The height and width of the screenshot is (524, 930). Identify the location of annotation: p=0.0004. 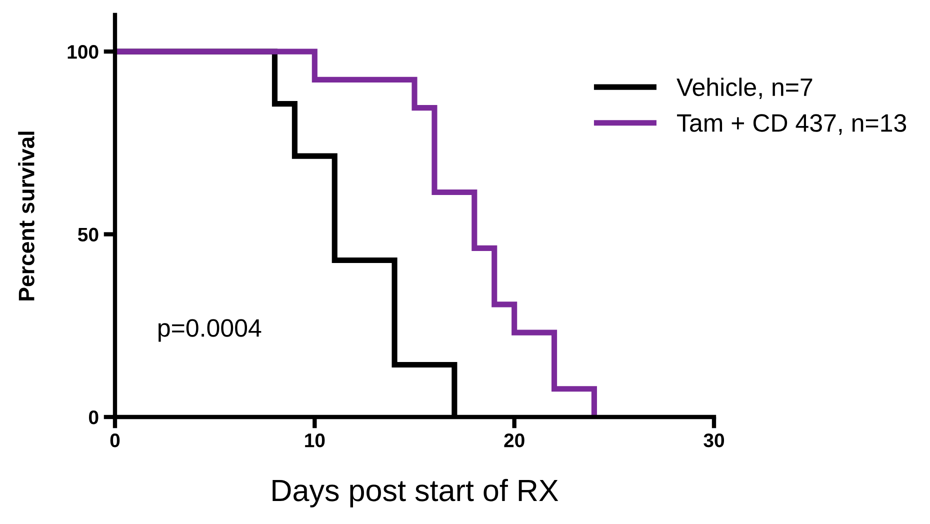
(210, 330).